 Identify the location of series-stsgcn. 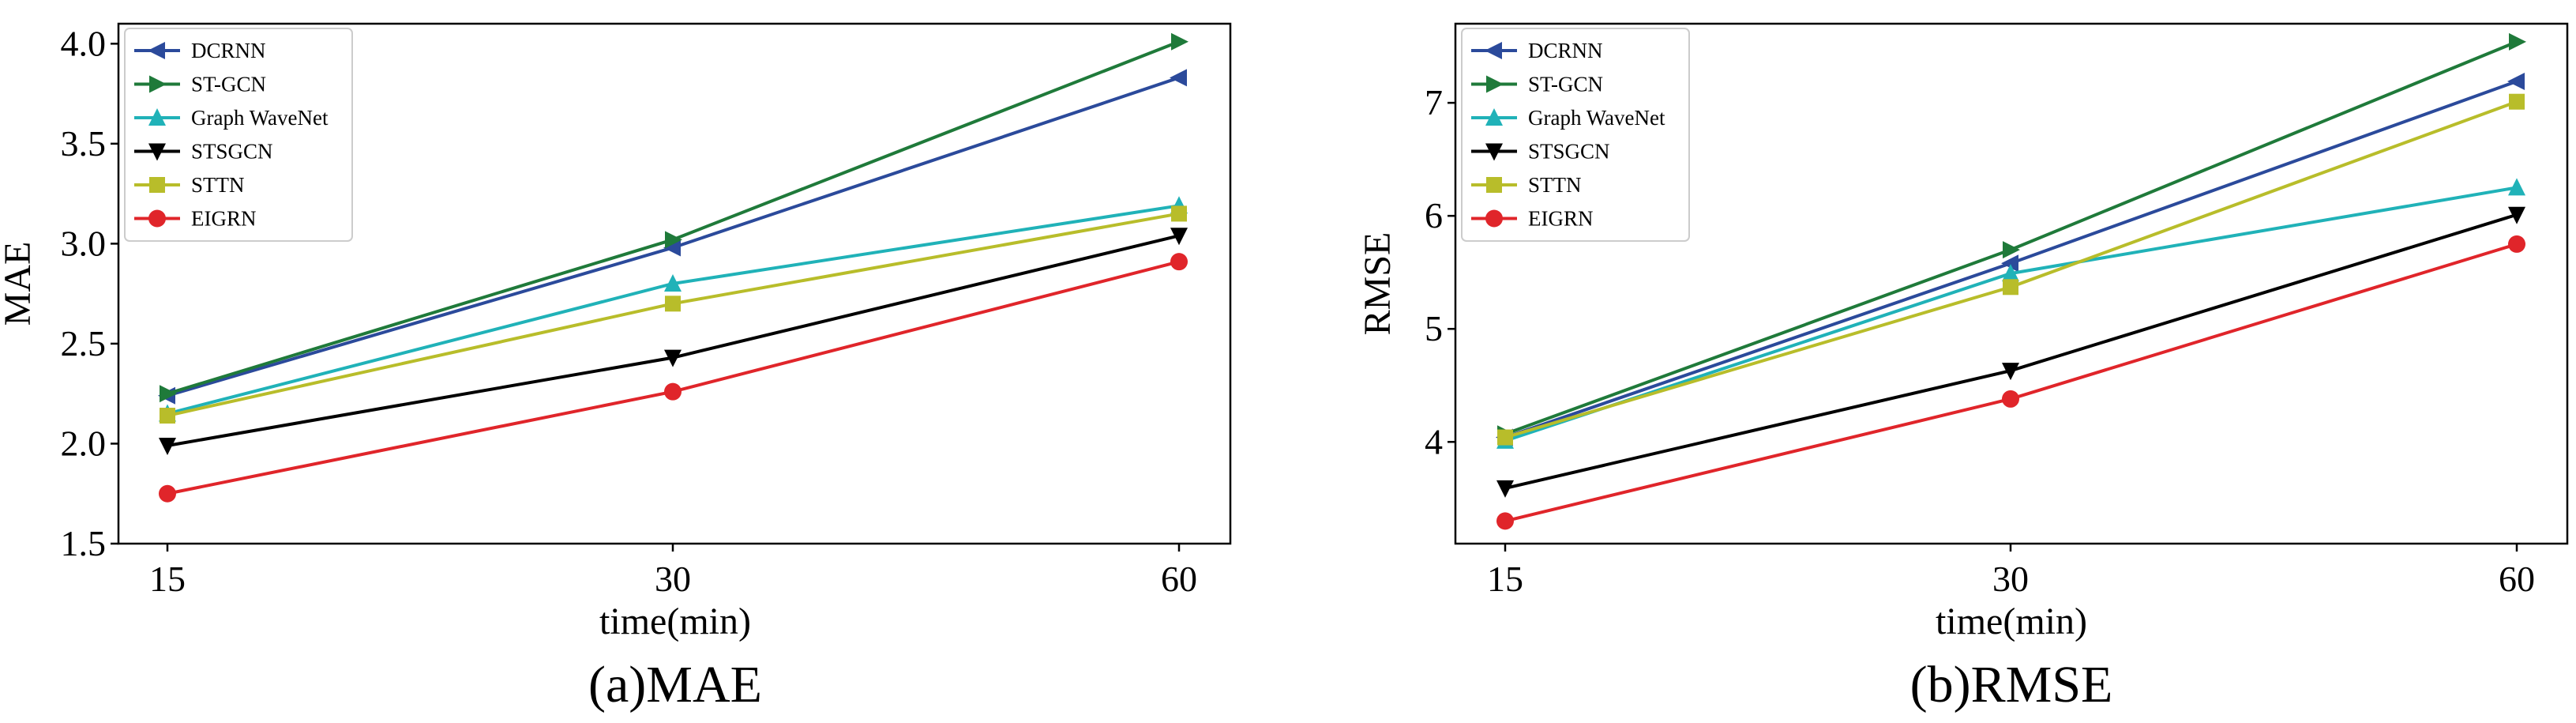
(673, 341).